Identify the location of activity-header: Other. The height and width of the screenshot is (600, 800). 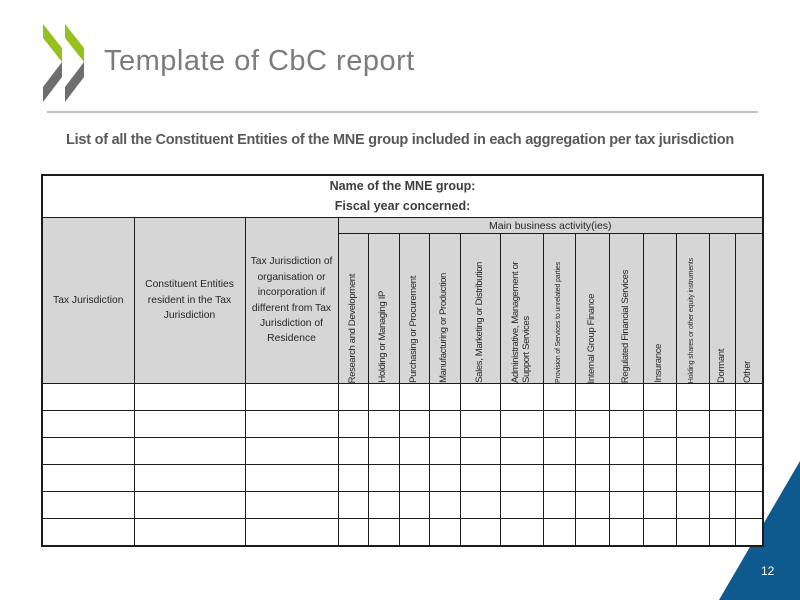
(748, 371).